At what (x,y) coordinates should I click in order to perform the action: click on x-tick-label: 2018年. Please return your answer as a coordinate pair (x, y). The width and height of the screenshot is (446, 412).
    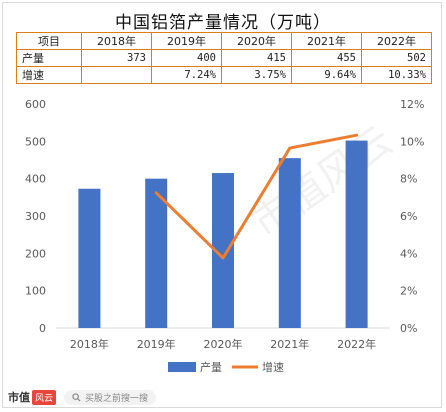
    Looking at the image, I should click on (89, 344).